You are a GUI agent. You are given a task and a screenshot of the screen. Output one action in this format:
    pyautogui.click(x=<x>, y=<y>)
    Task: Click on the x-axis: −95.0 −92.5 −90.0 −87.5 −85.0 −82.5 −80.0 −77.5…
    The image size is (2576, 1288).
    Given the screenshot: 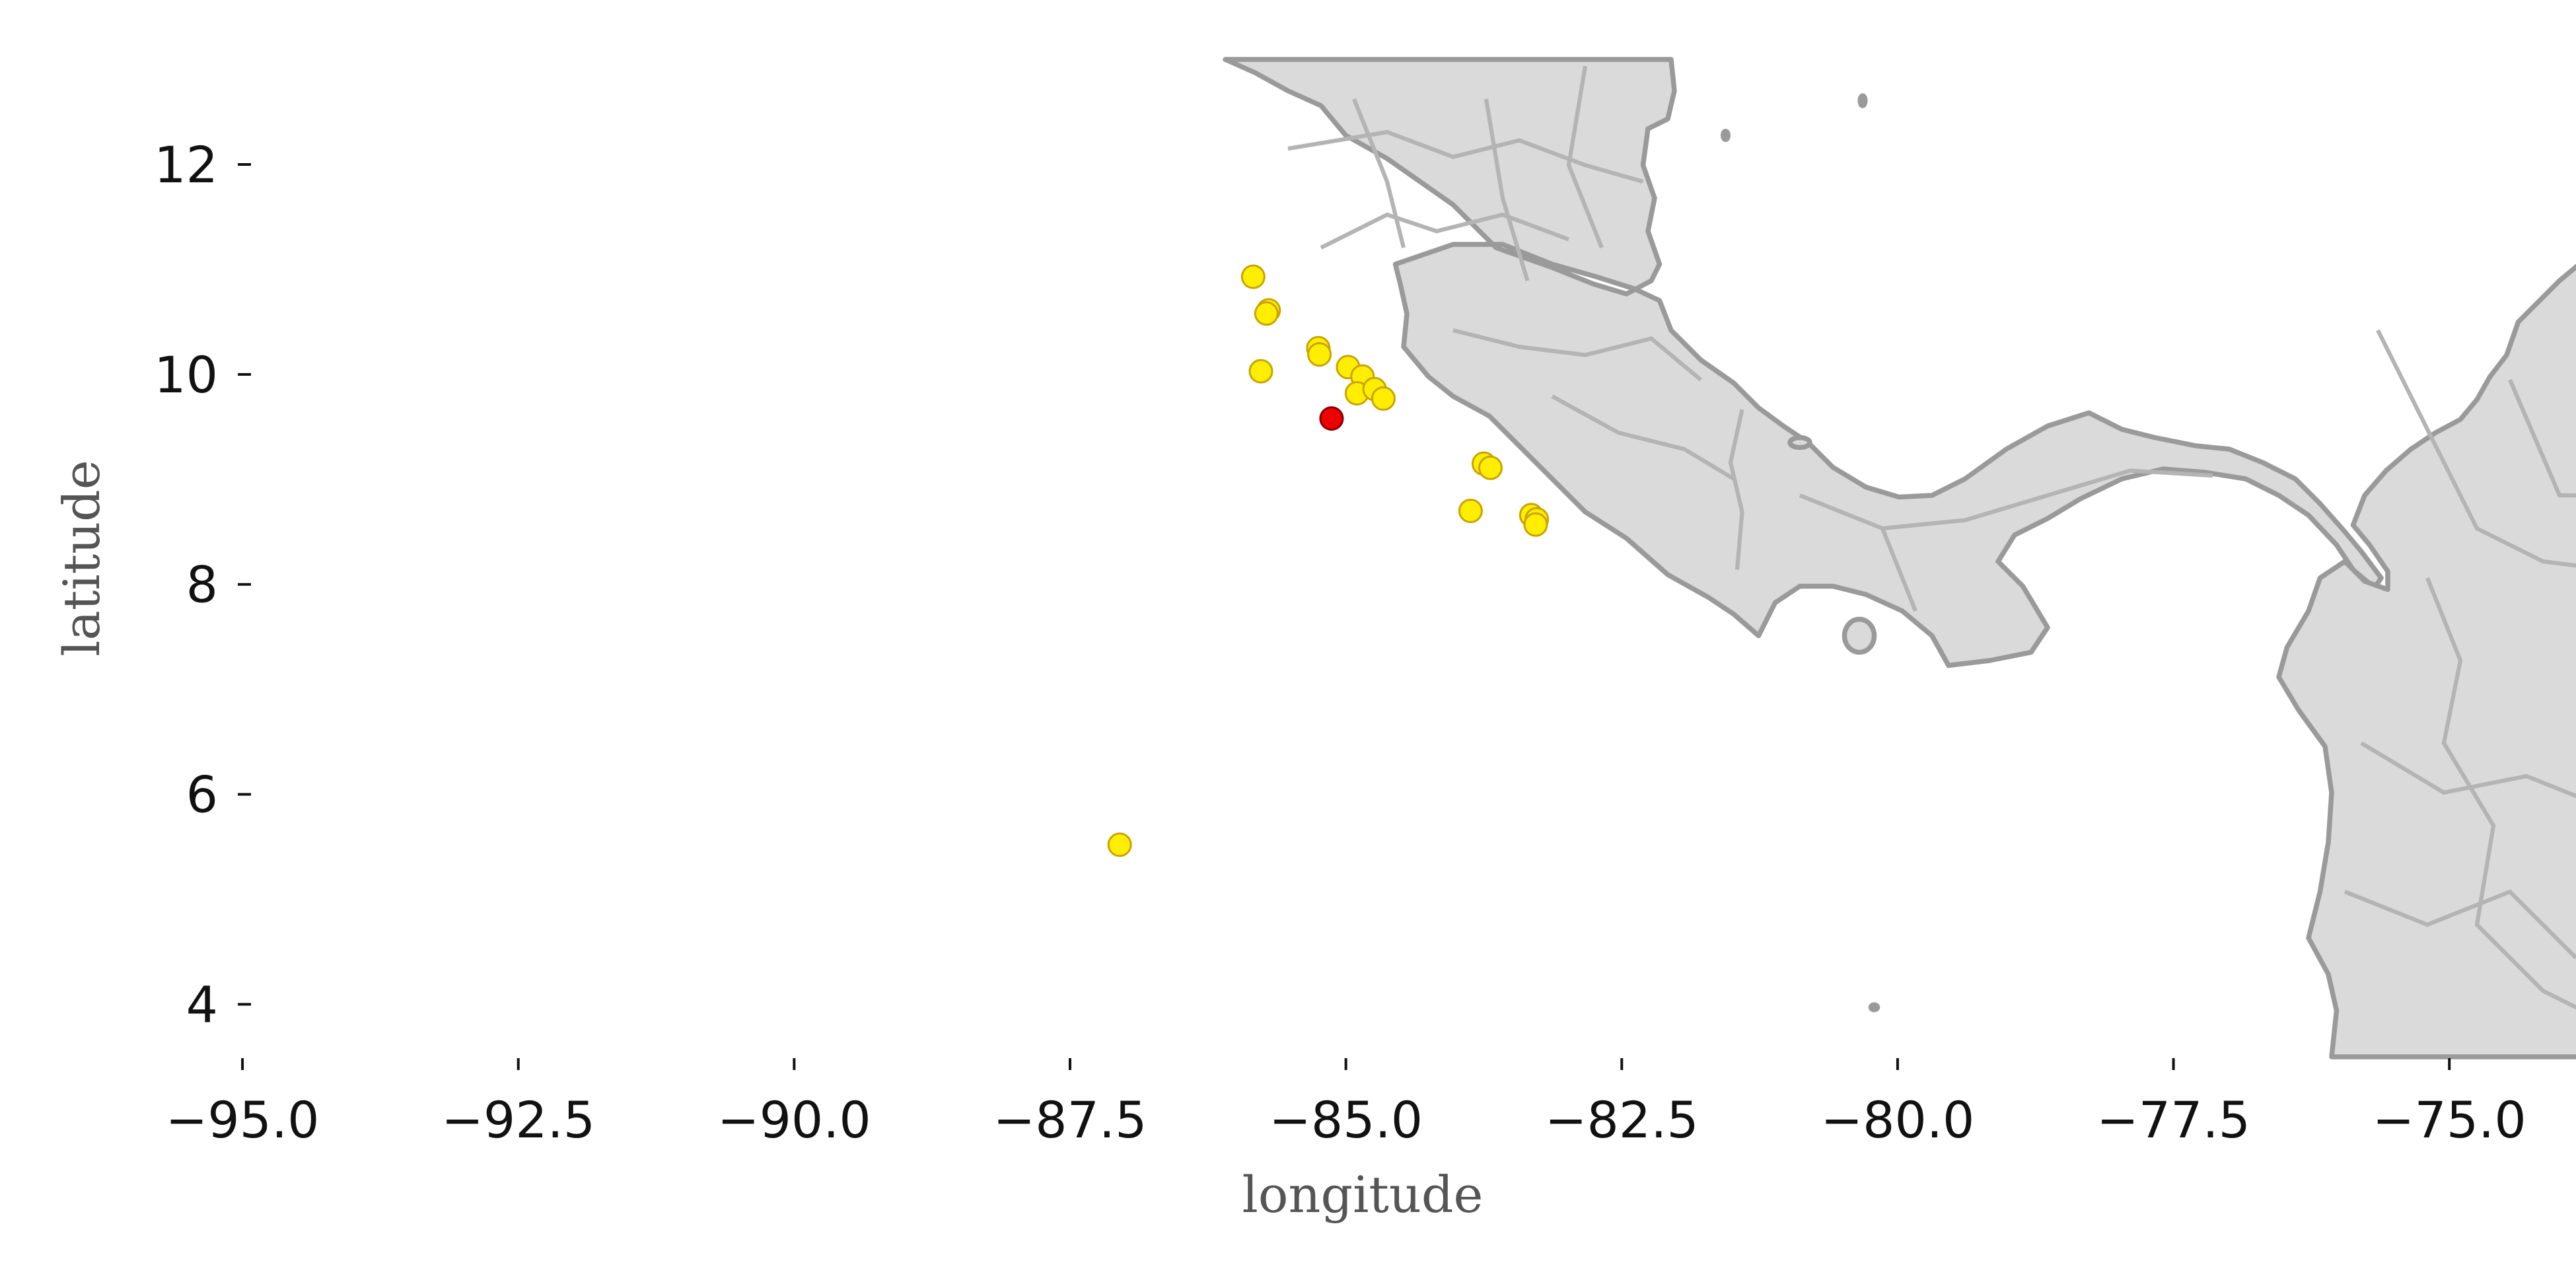 What is the action you would take?
    pyautogui.click(x=1346, y=1103)
    